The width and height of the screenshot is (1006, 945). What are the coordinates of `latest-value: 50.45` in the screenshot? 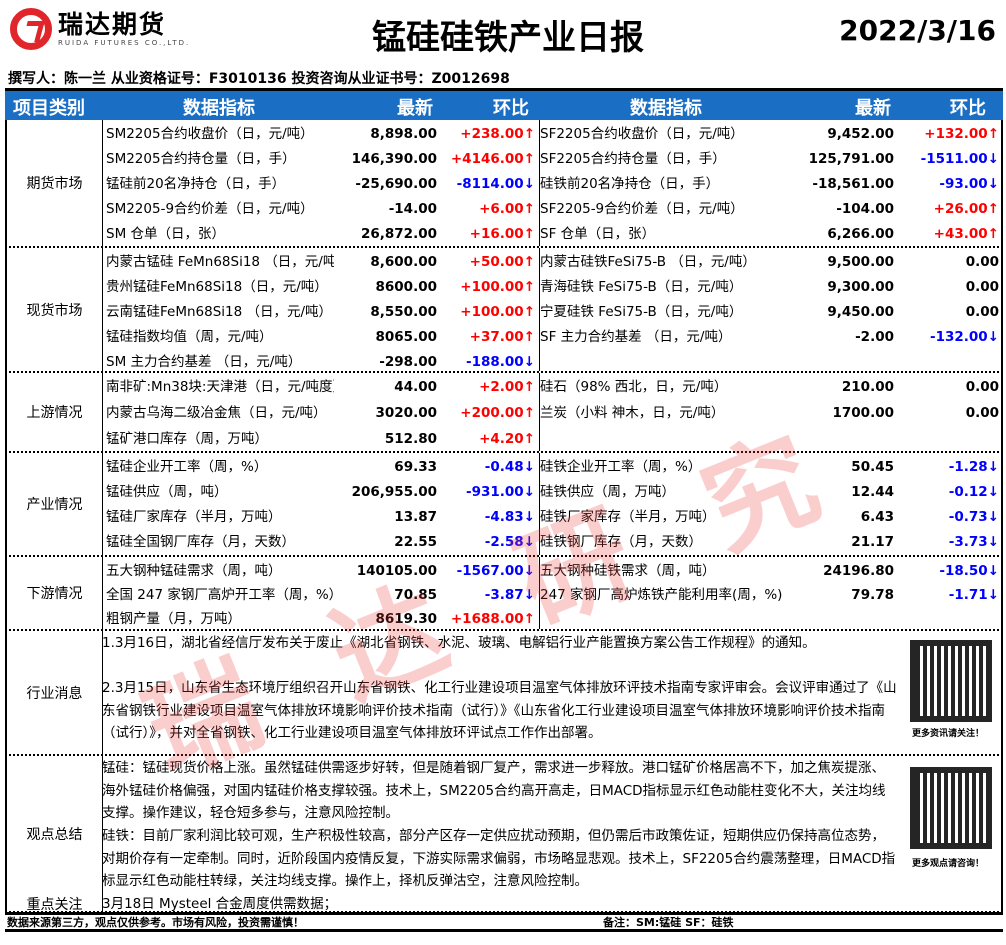 It's located at (872, 467).